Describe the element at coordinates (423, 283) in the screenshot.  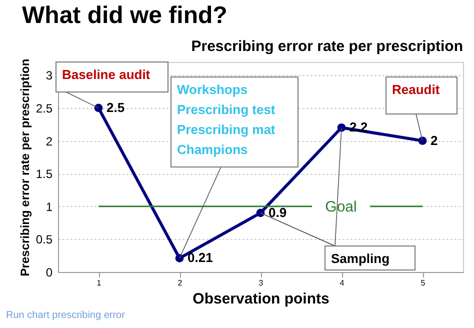
I see `x-tick-label: 5` at that location.